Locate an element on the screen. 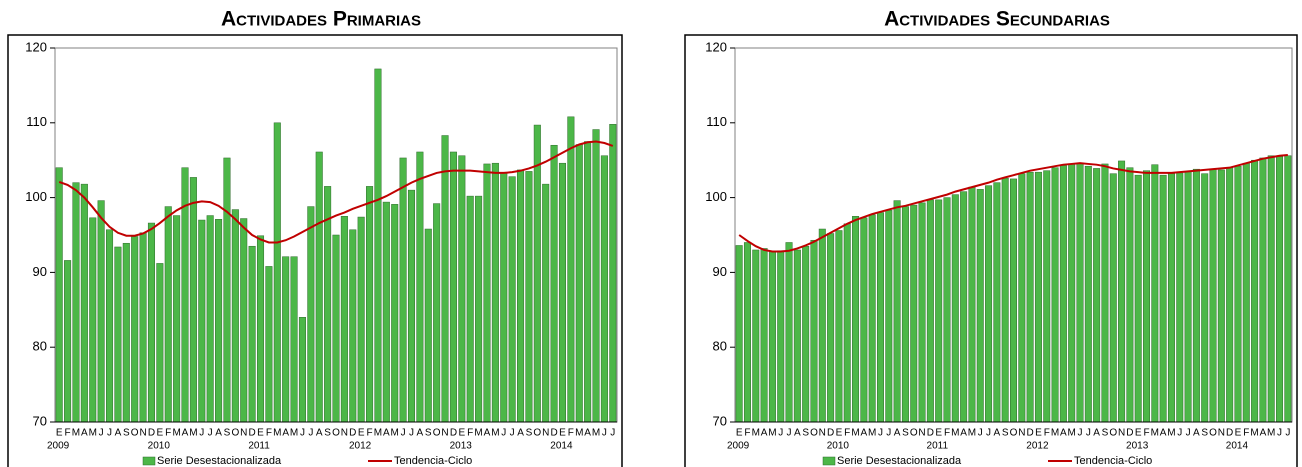  y-tick-label: 120 is located at coordinates (36, 46).